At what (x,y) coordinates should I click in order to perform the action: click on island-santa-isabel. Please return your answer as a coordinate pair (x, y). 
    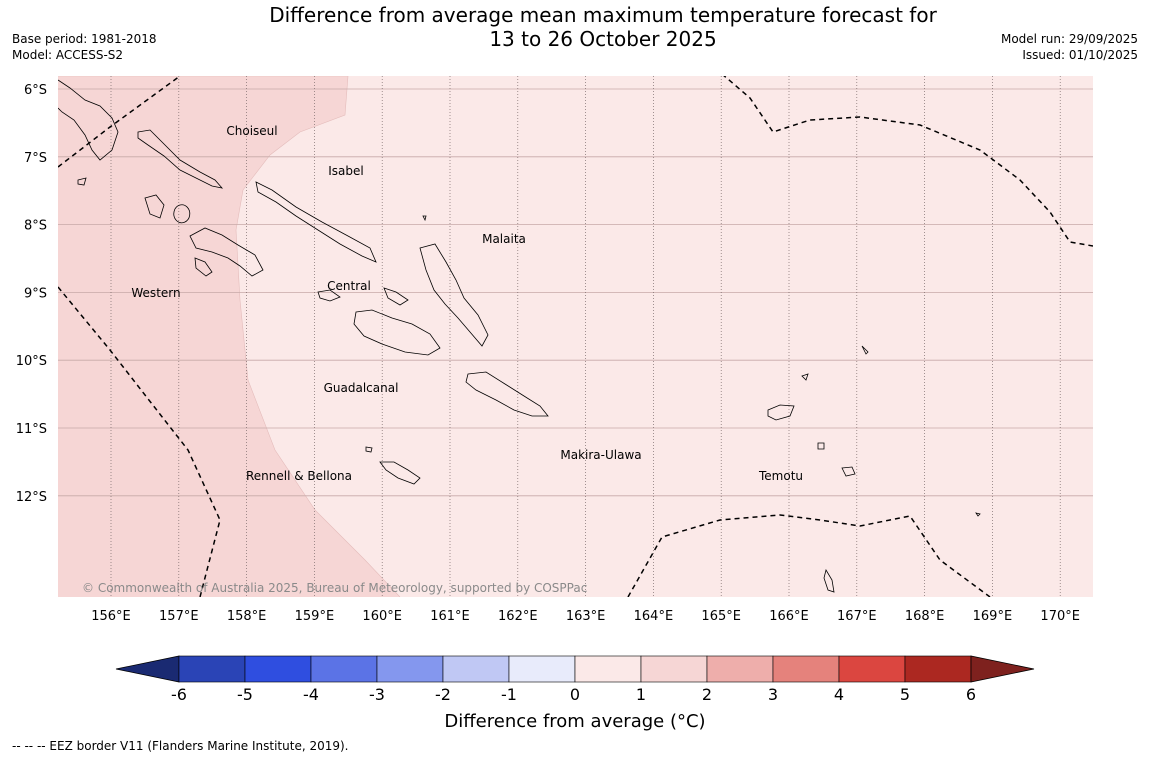
    Looking at the image, I should click on (316, 222).